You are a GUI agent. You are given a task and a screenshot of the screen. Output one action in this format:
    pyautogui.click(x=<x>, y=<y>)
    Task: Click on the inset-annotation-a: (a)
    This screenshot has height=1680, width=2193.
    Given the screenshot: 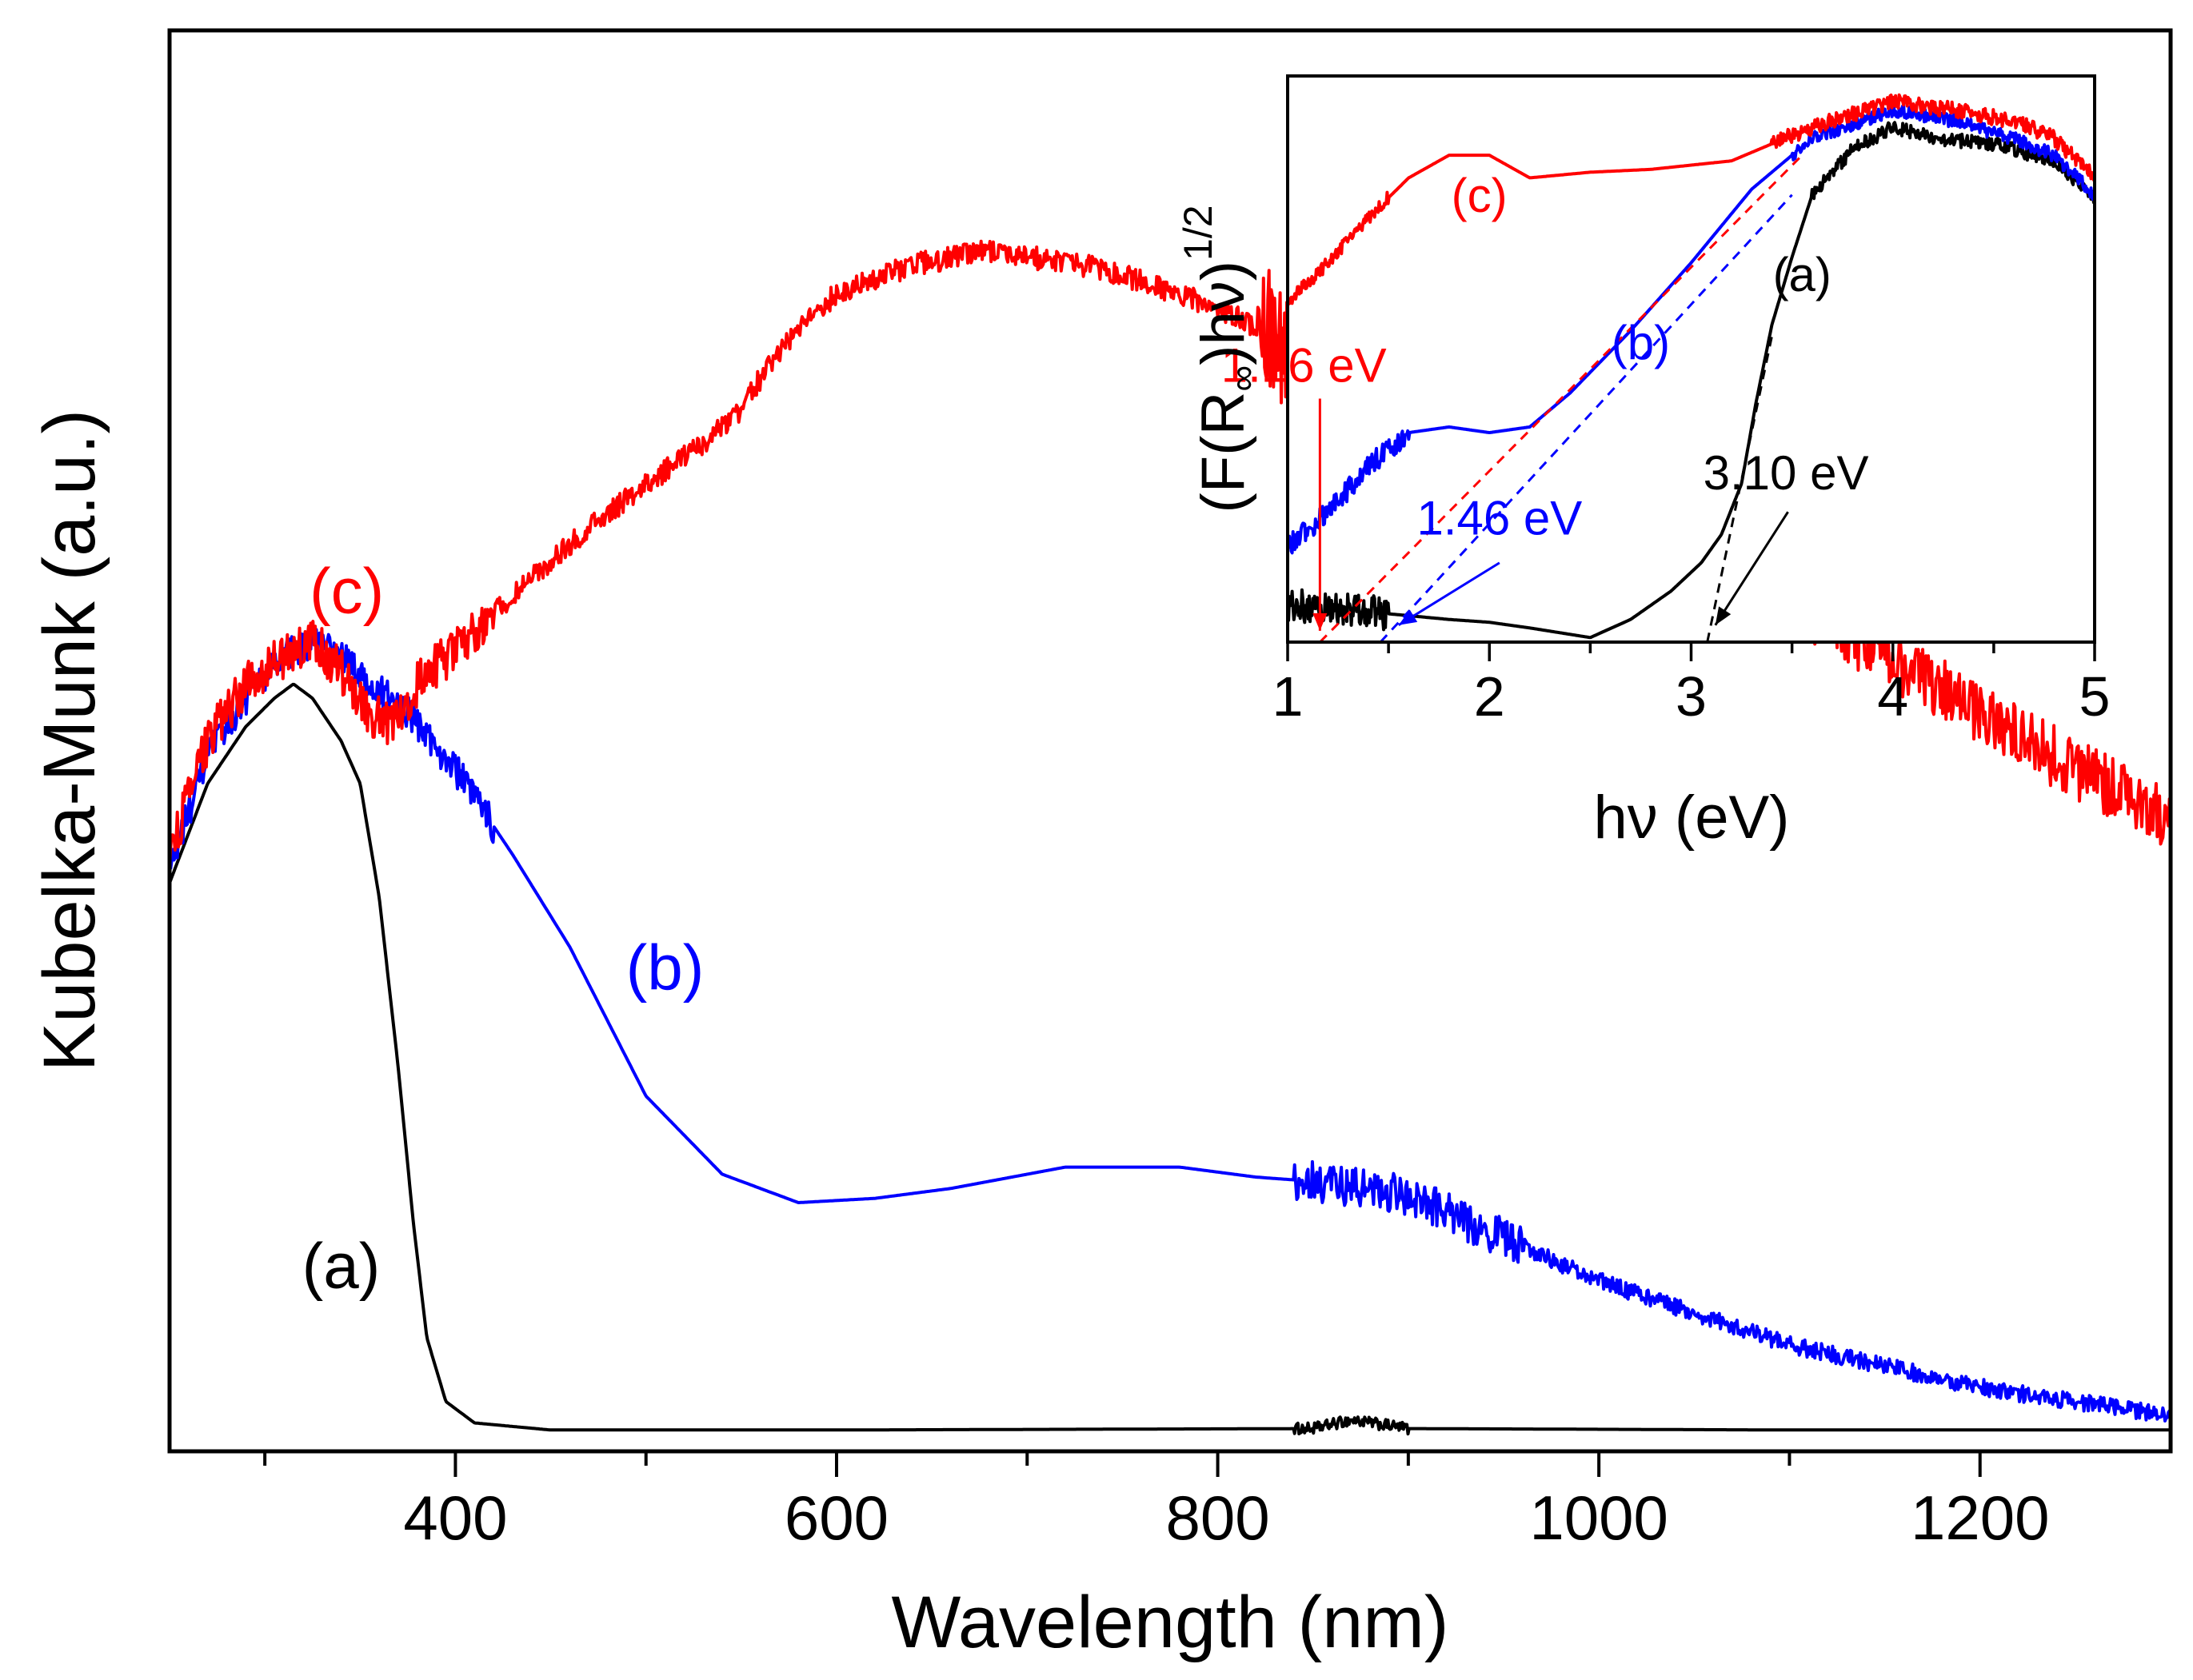 What is the action you would take?
    pyautogui.click(x=1802, y=274)
    